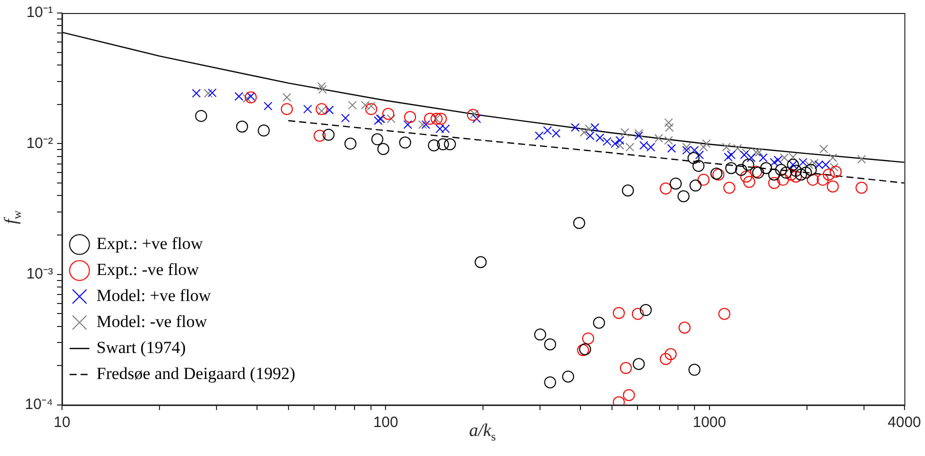 Image resolution: width=925 pixels, height=456 pixels. I want to click on y-tick-label: 10⁻¹, so click(39, 13).